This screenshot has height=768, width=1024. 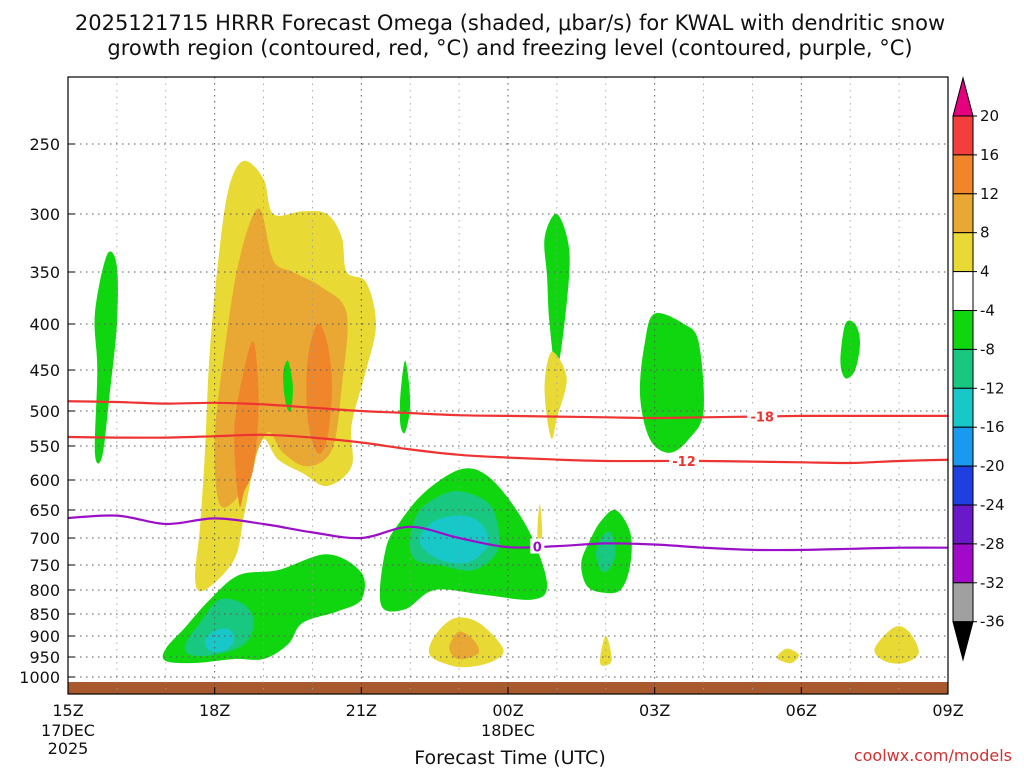 I want to click on colorbar-label: -4, so click(x=987, y=311).